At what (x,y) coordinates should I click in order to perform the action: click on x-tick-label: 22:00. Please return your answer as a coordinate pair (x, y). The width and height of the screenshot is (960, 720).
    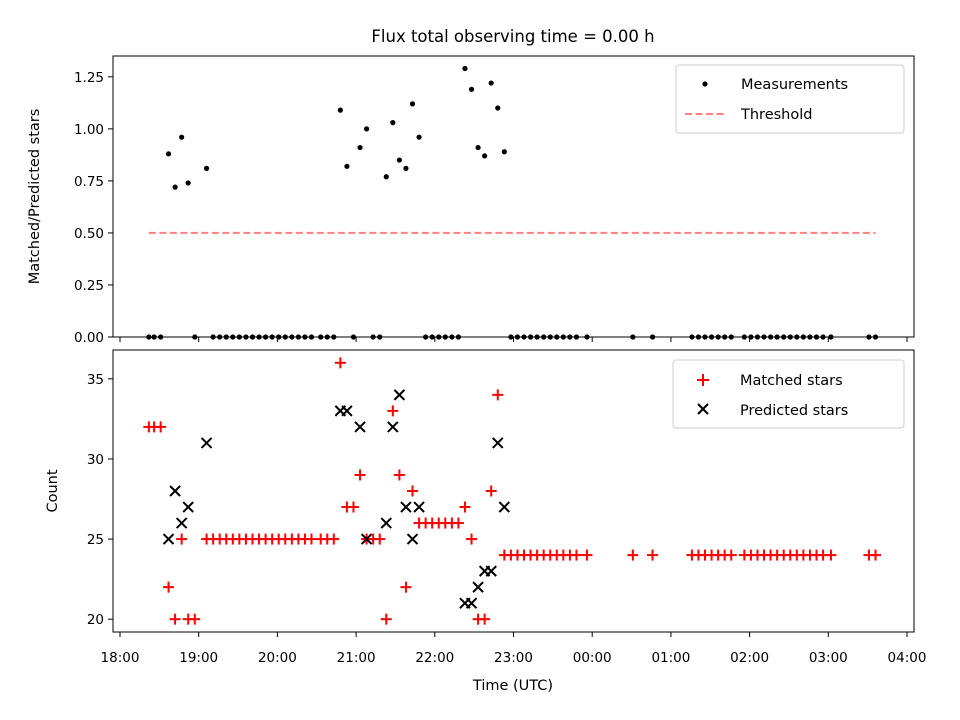
    Looking at the image, I should click on (434, 658).